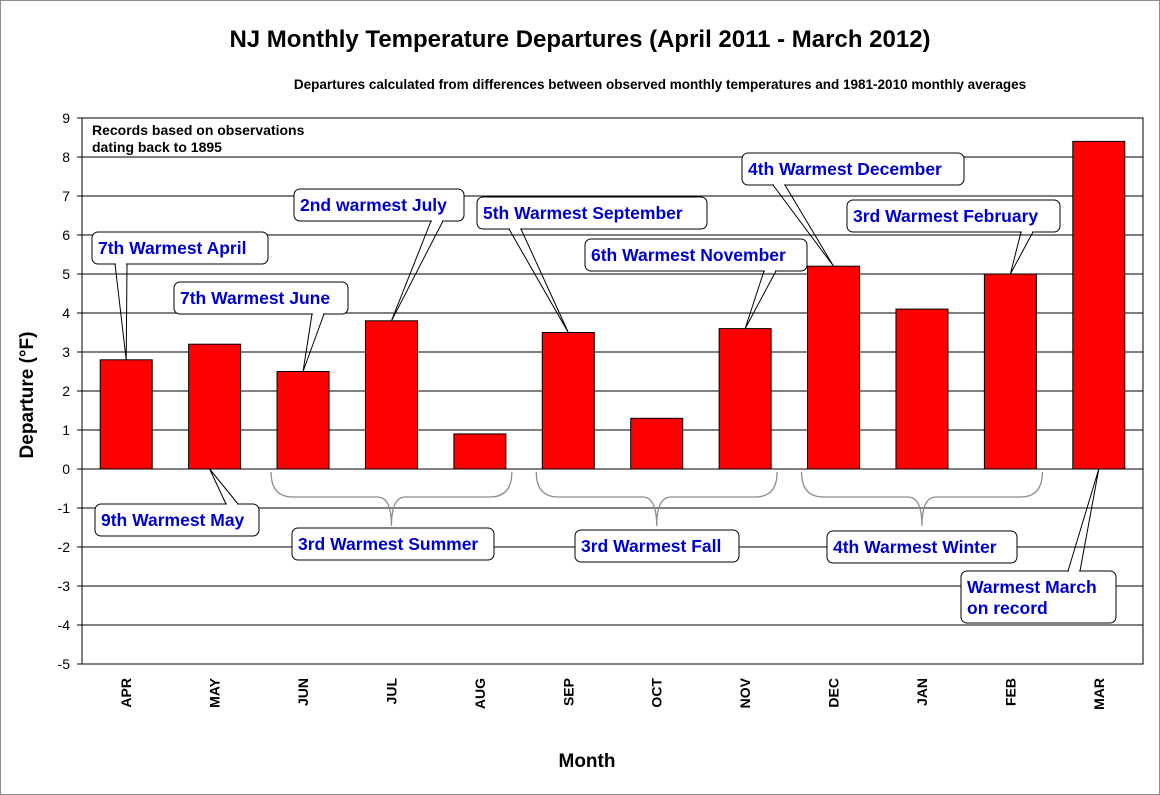 The image size is (1160, 795). I want to click on x-tick-label: OCT, so click(657, 693).